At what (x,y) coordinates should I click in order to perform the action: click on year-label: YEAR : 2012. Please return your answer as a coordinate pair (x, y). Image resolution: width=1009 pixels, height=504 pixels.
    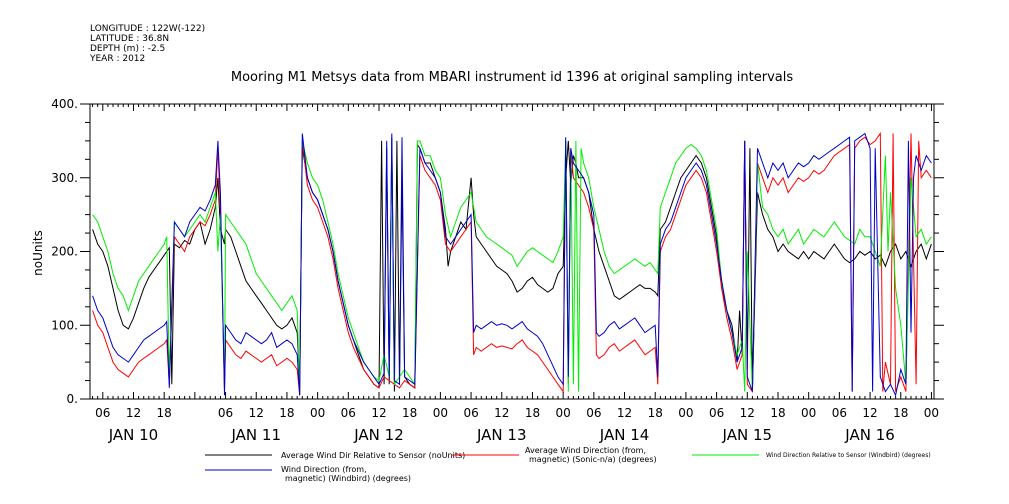
    Looking at the image, I should click on (117, 59).